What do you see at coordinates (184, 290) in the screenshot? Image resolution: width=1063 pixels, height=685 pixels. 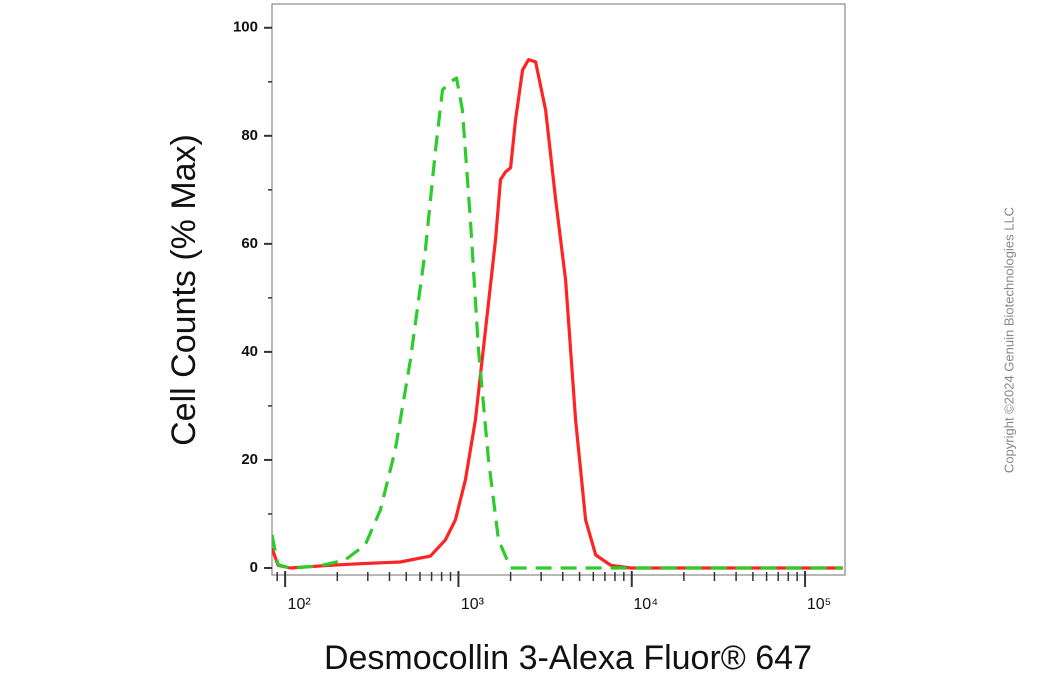 I see `y-axis-title: Cell Counts (% Max)` at bounding box center [184, 290].